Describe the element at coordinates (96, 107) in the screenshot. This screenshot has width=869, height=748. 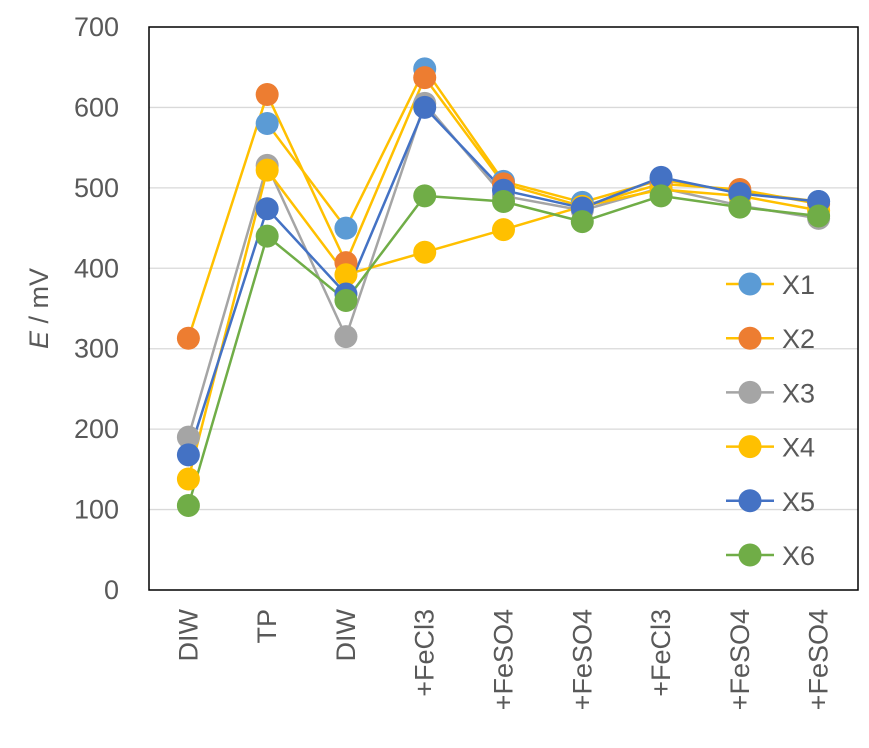
I see `y-tick-label: 600` at that location.